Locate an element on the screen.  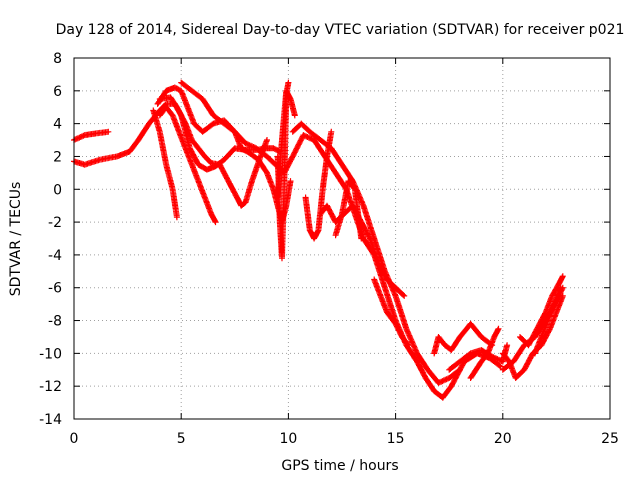
y-tick-label: -2 is located at coordinates (55, 223).